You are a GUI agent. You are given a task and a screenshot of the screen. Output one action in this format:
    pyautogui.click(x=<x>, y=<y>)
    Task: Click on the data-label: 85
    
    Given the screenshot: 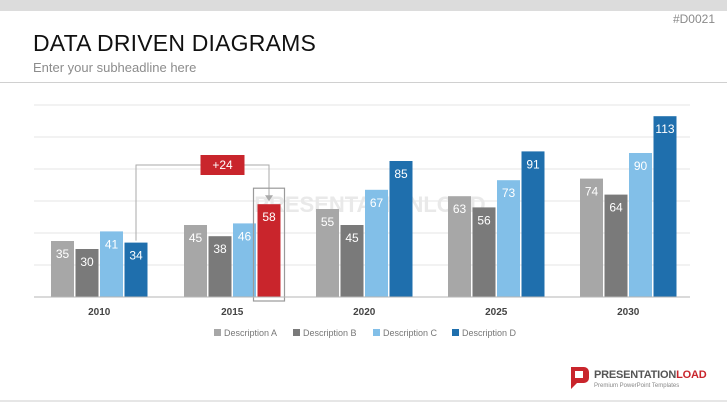 What is the action you would take?
    pyautogui.click(x=401, y=174)
    